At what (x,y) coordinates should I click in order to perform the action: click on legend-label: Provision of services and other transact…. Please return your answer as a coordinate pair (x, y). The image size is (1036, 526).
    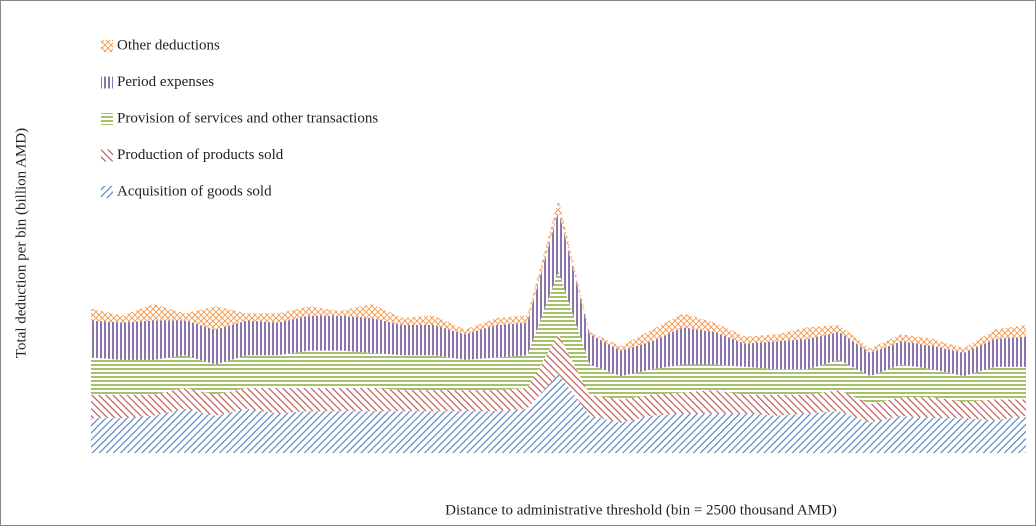
    Looking at the image, I should click on (247, 118).